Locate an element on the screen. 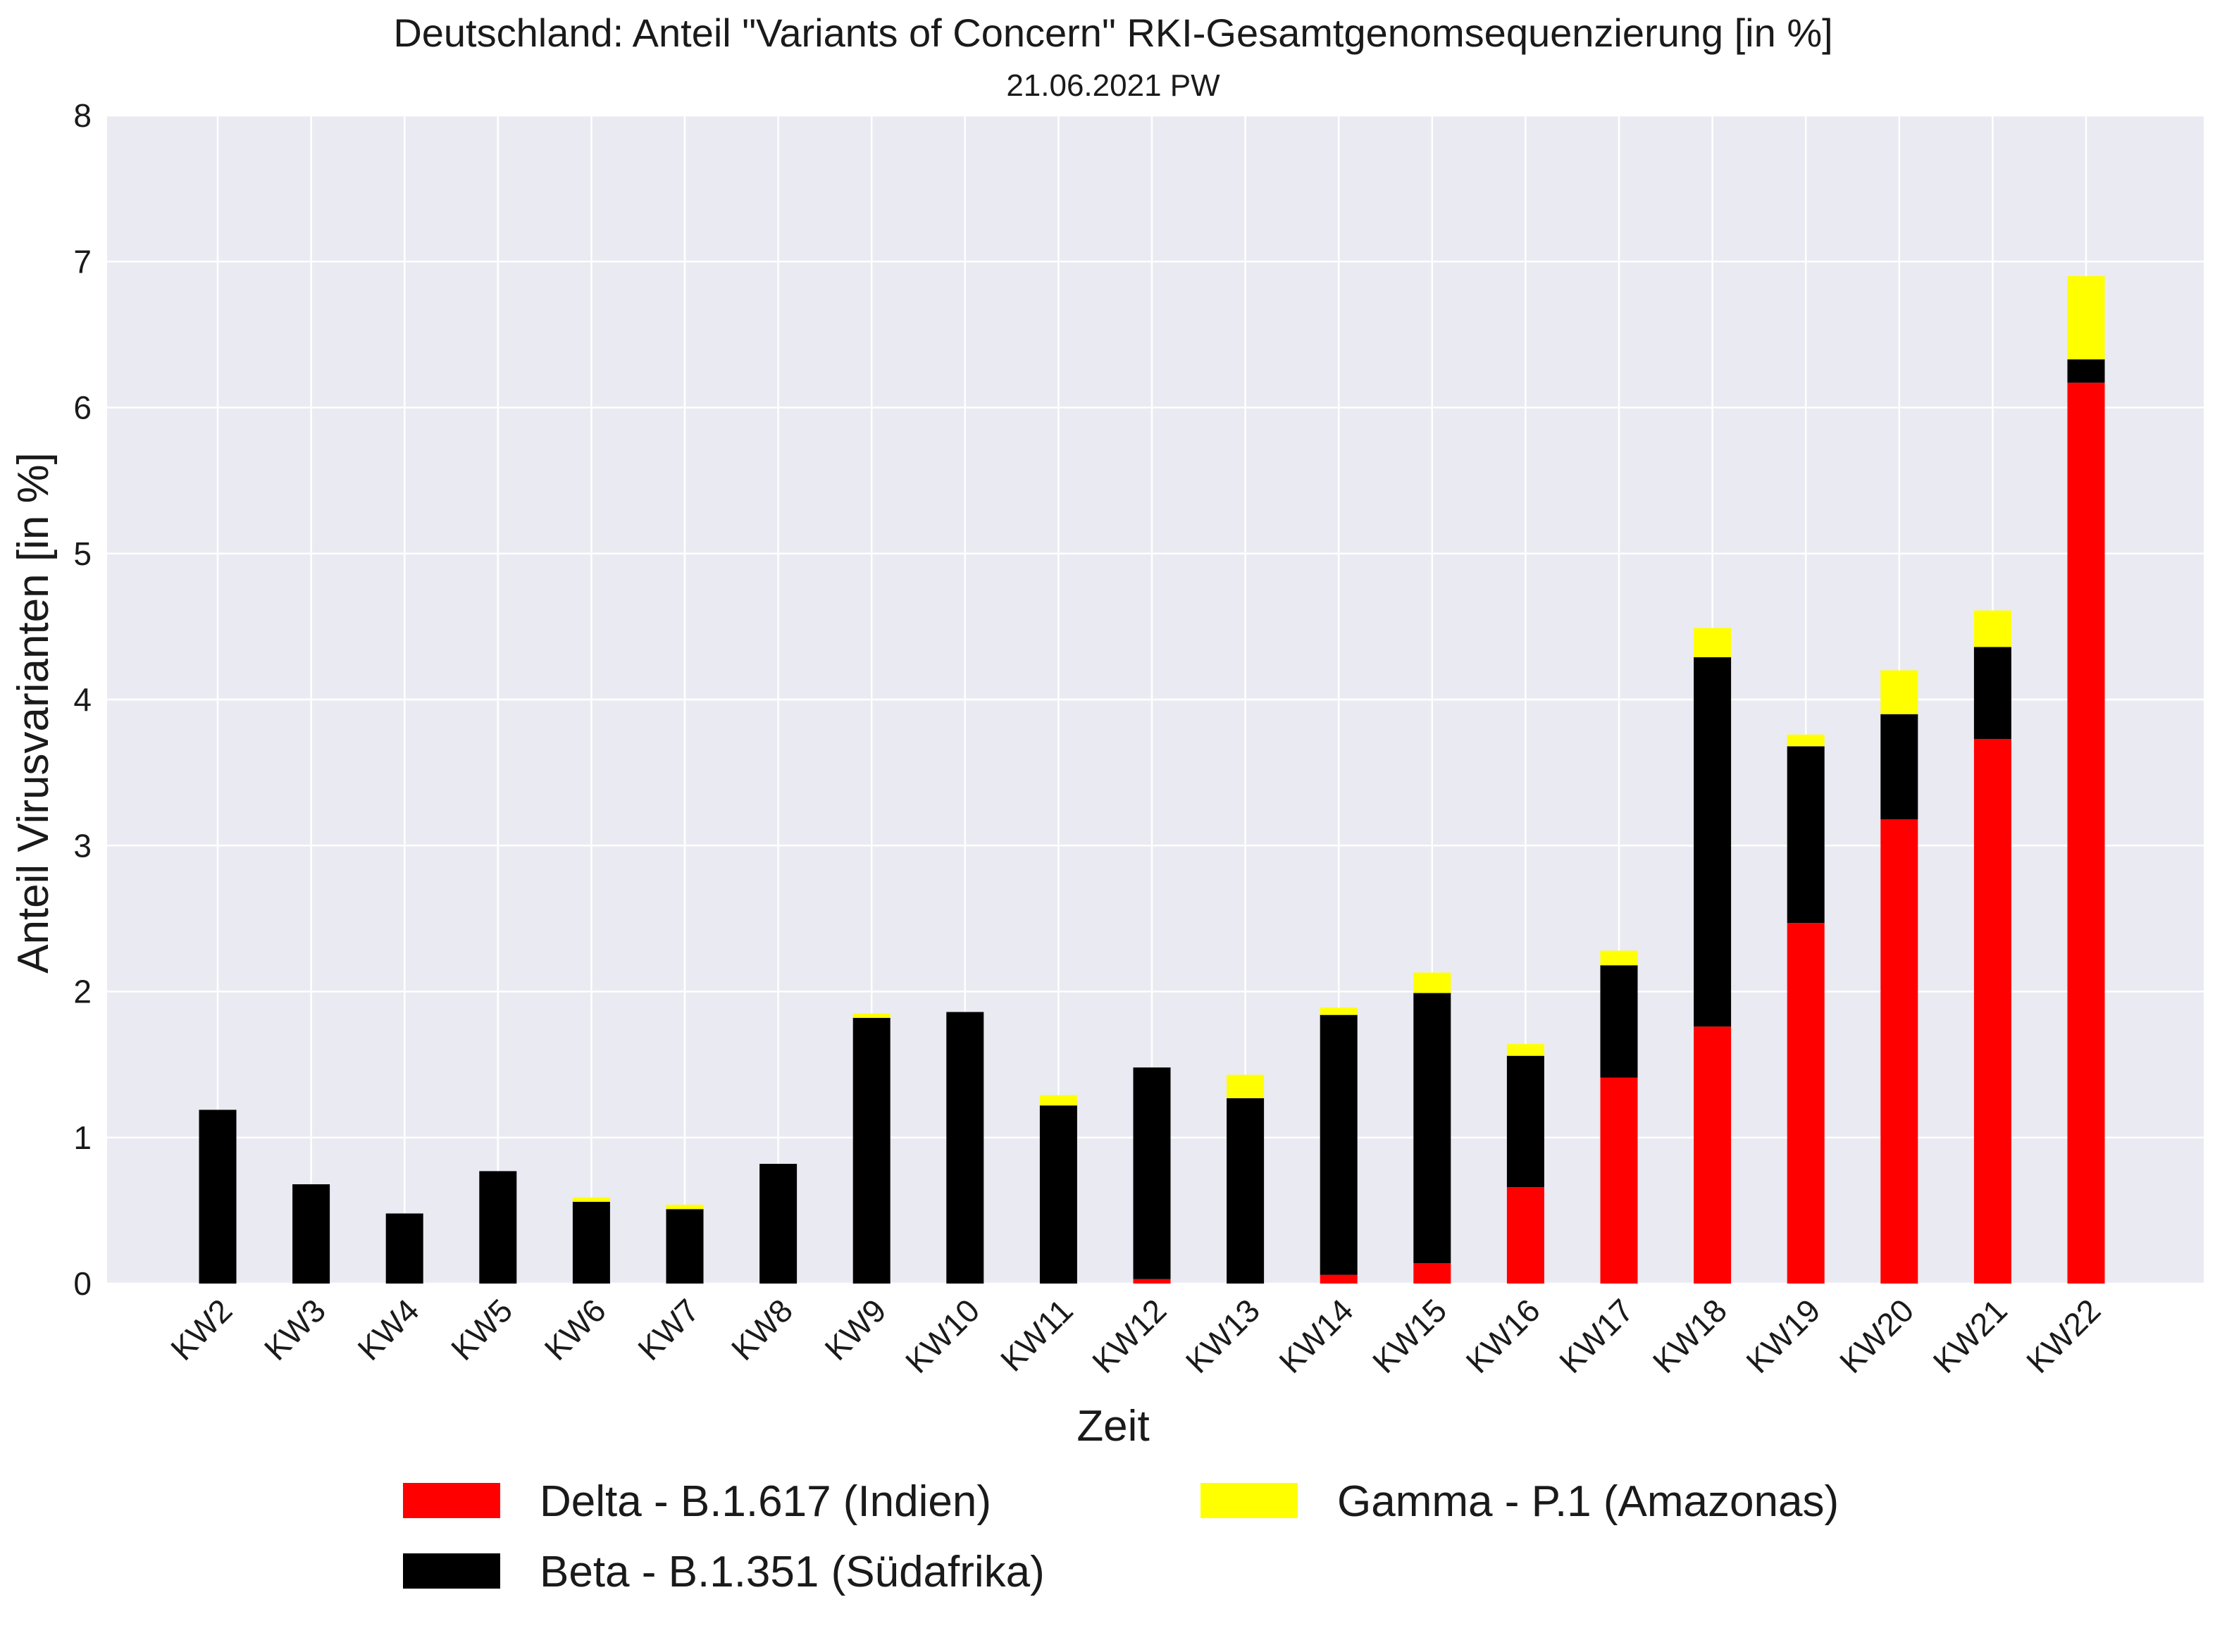  y-tick-label: 4 is located at coordinates (82, 699).